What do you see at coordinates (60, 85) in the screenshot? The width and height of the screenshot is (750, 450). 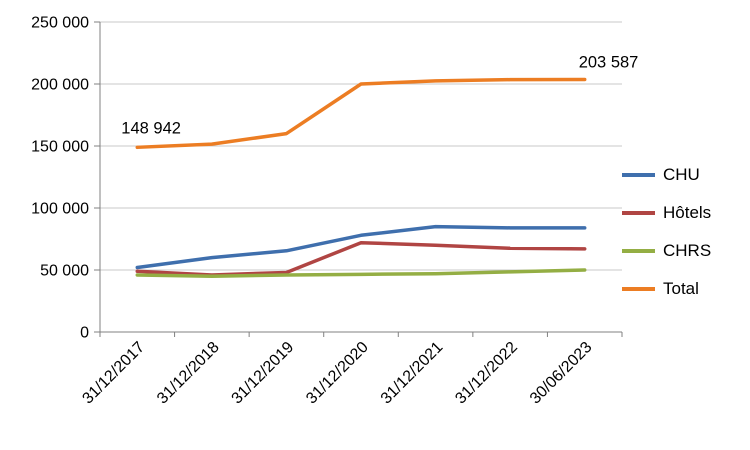 I see `y-tick-label: 200 000` at bounding box center [60, 85].